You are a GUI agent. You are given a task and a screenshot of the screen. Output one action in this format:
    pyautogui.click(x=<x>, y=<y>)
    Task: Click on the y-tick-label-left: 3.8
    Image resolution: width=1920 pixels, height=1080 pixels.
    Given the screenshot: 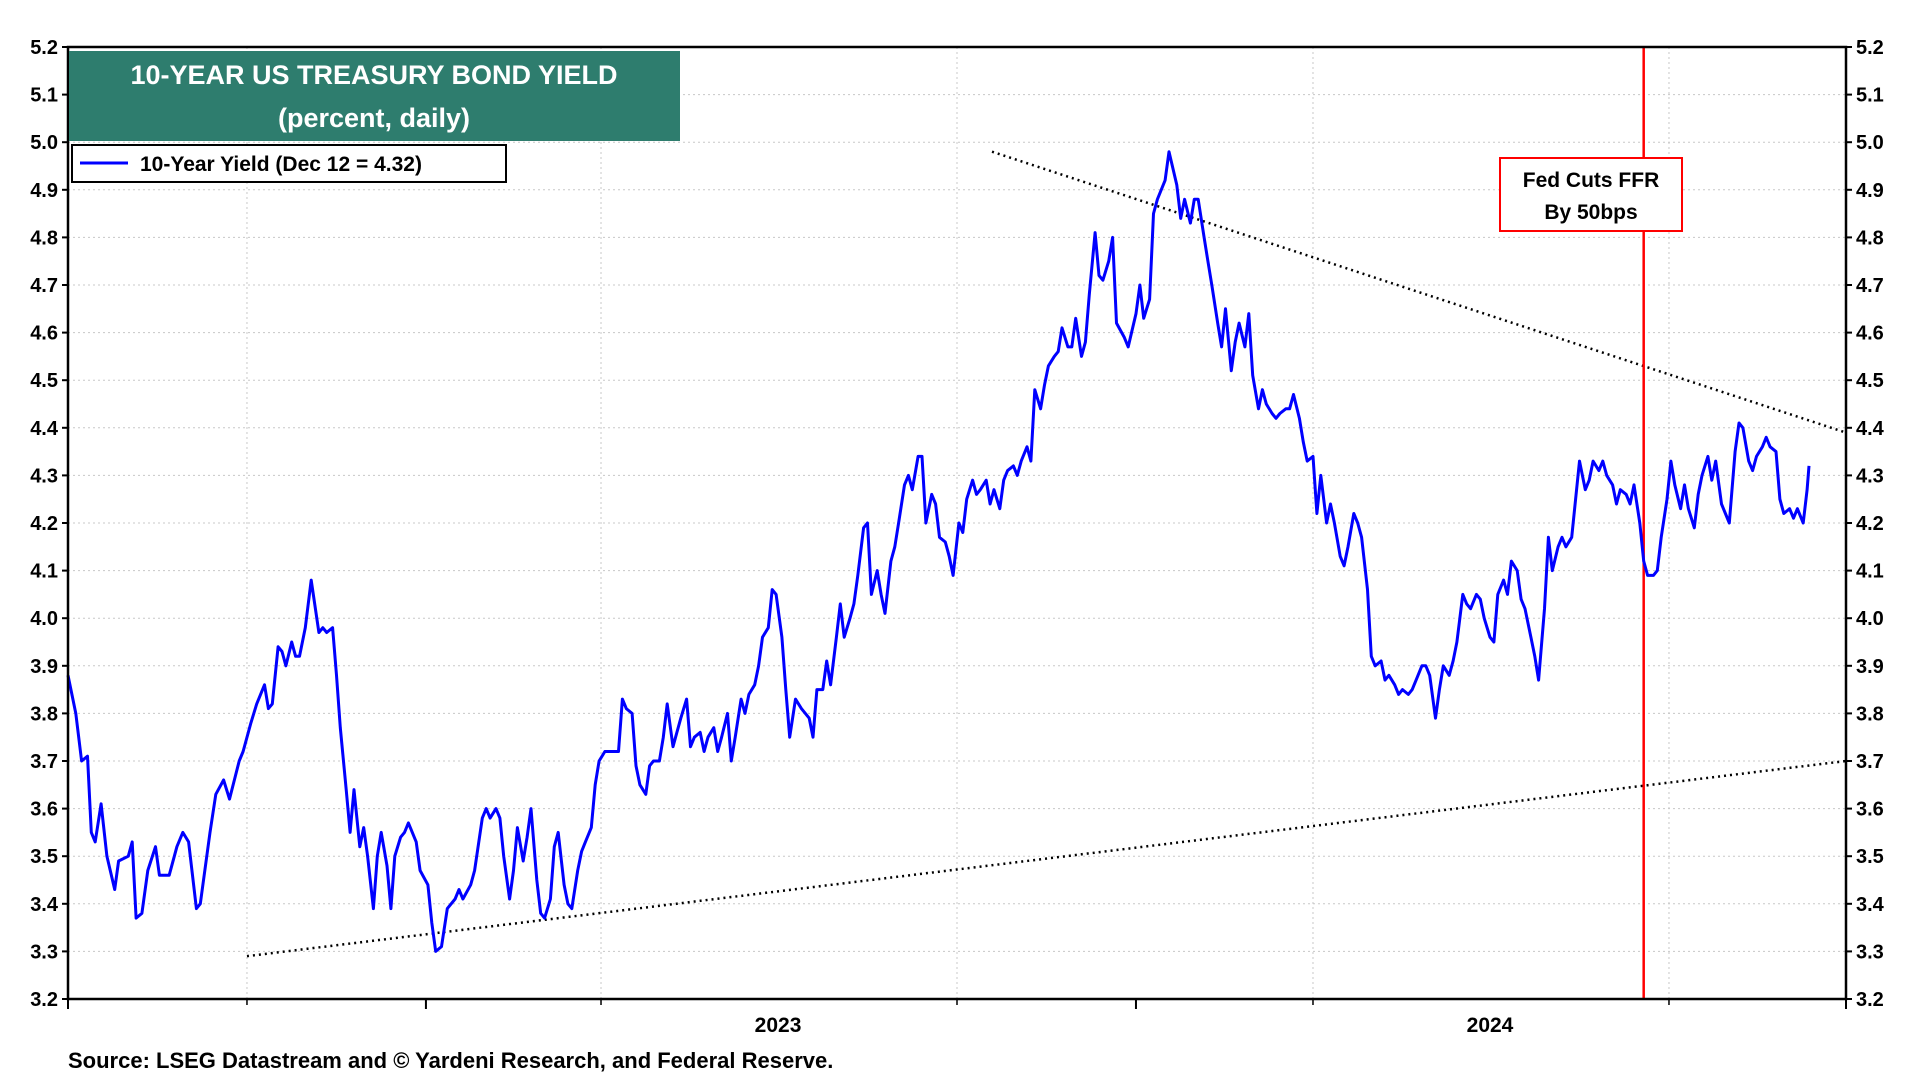 What is the action you would take?
    pyautogui.click(x=44, y=714)
    